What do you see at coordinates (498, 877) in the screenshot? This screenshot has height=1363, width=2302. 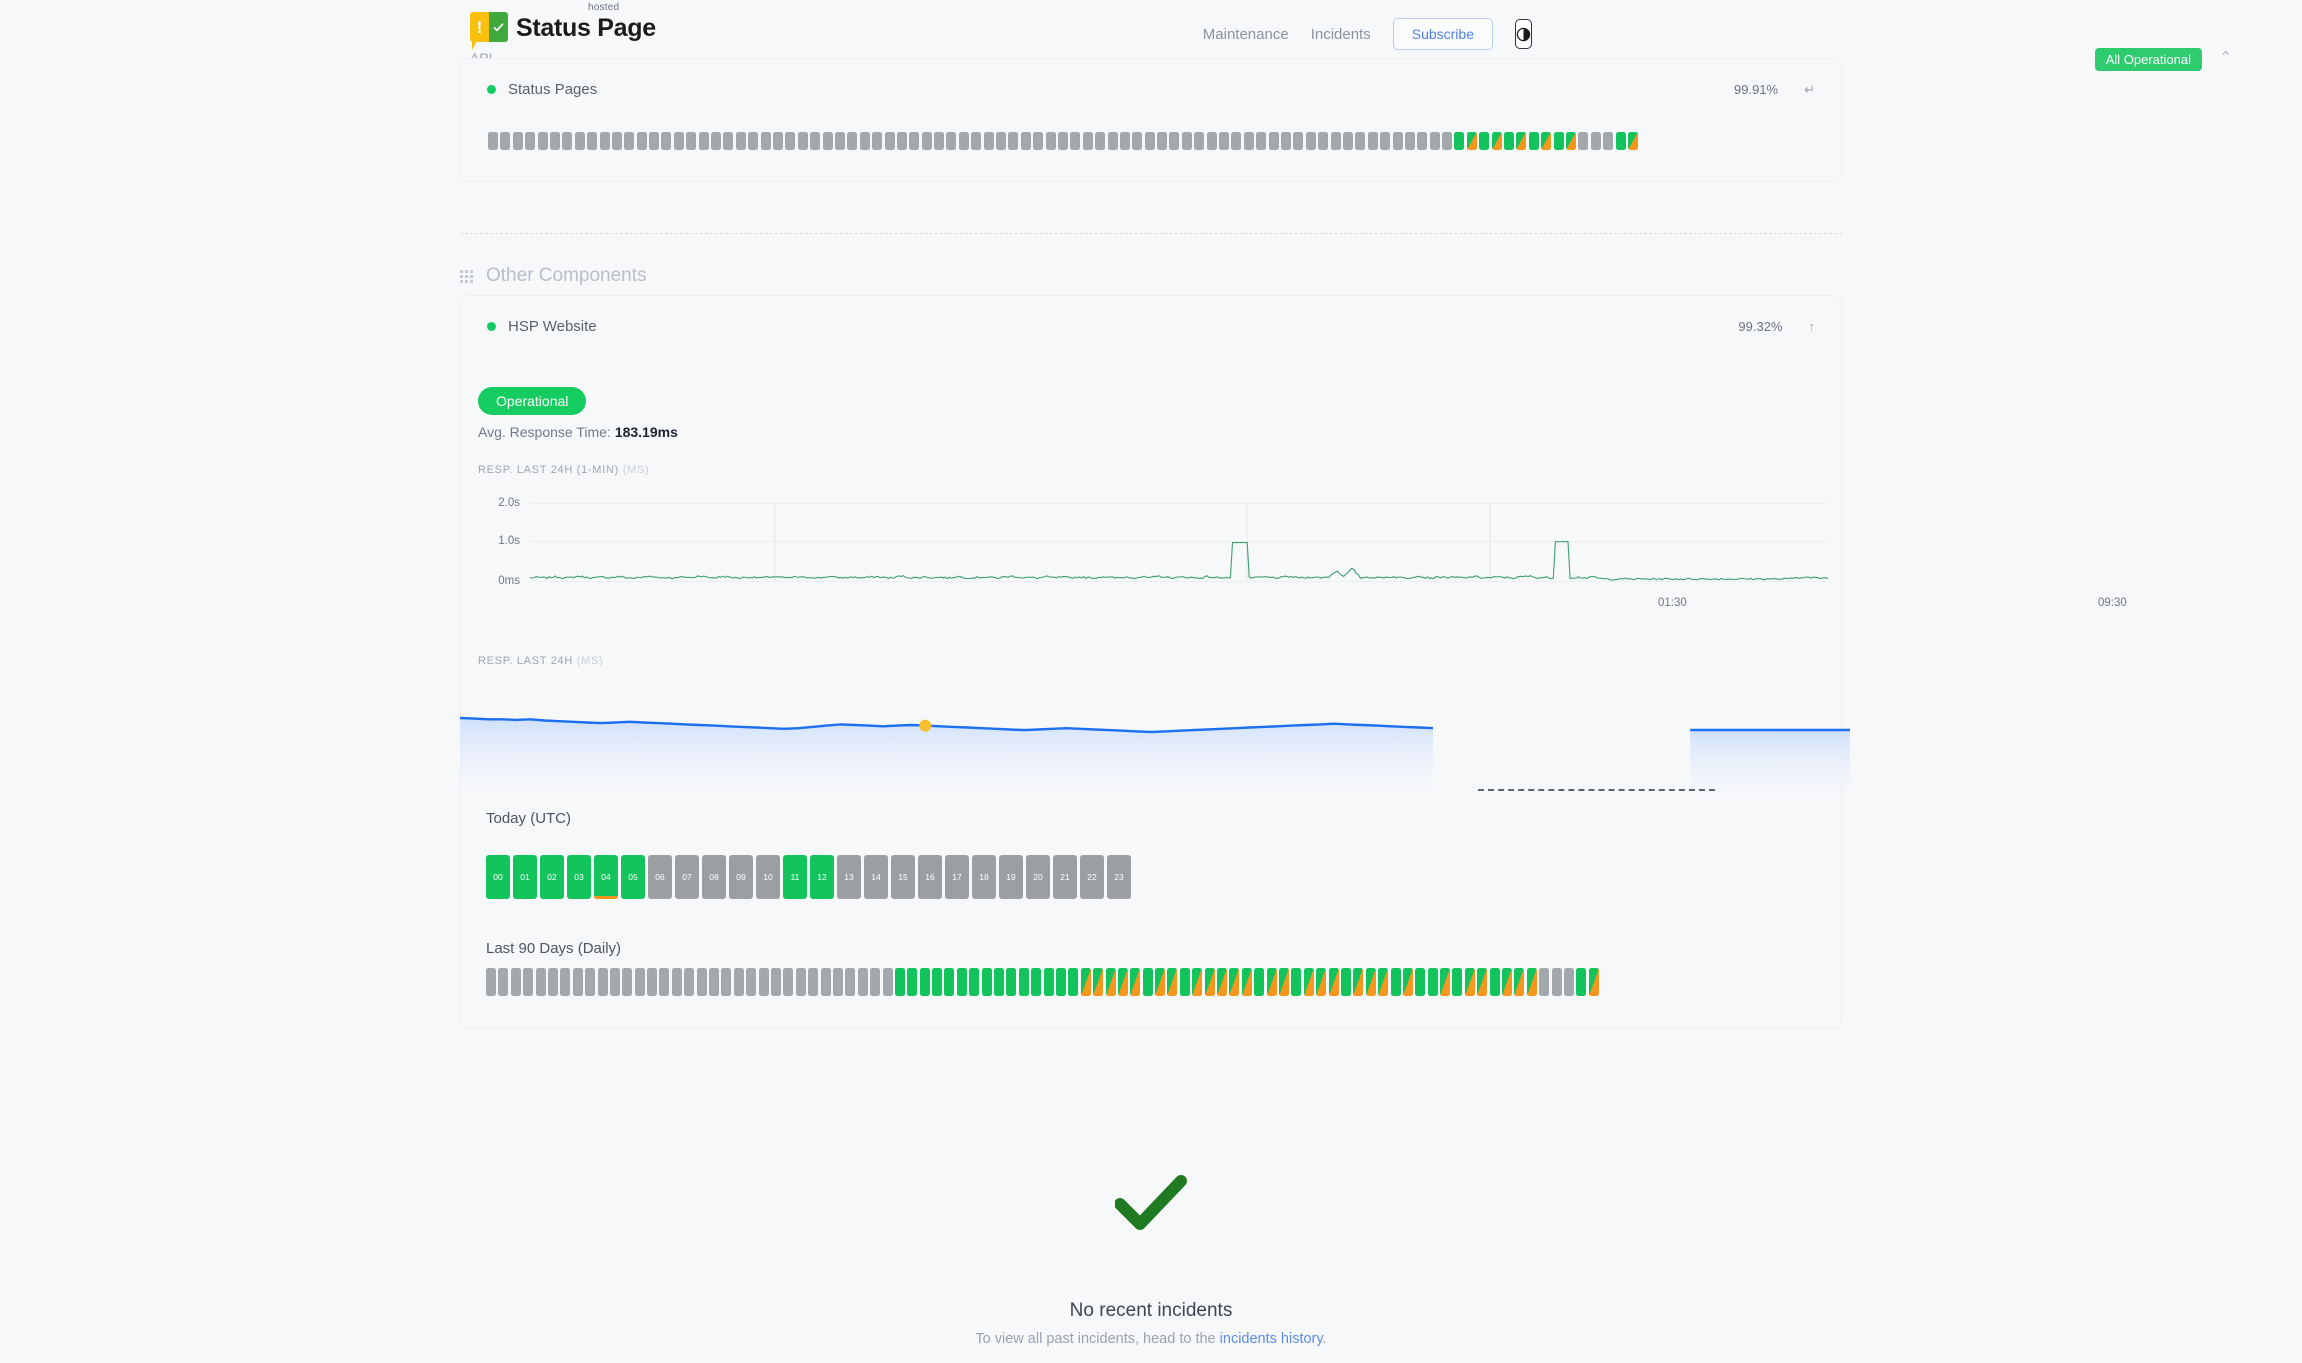 I see `hour-block: 00` at bounding box center [498, 877].